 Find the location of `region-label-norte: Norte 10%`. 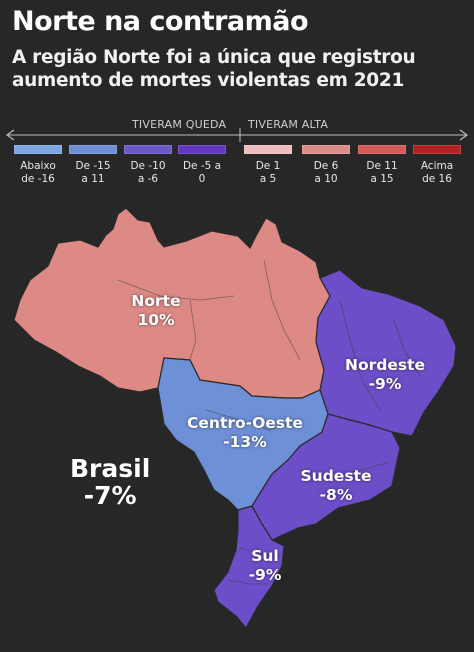

region-label-norte: Norte 10% is located at coordinates (155, 311).